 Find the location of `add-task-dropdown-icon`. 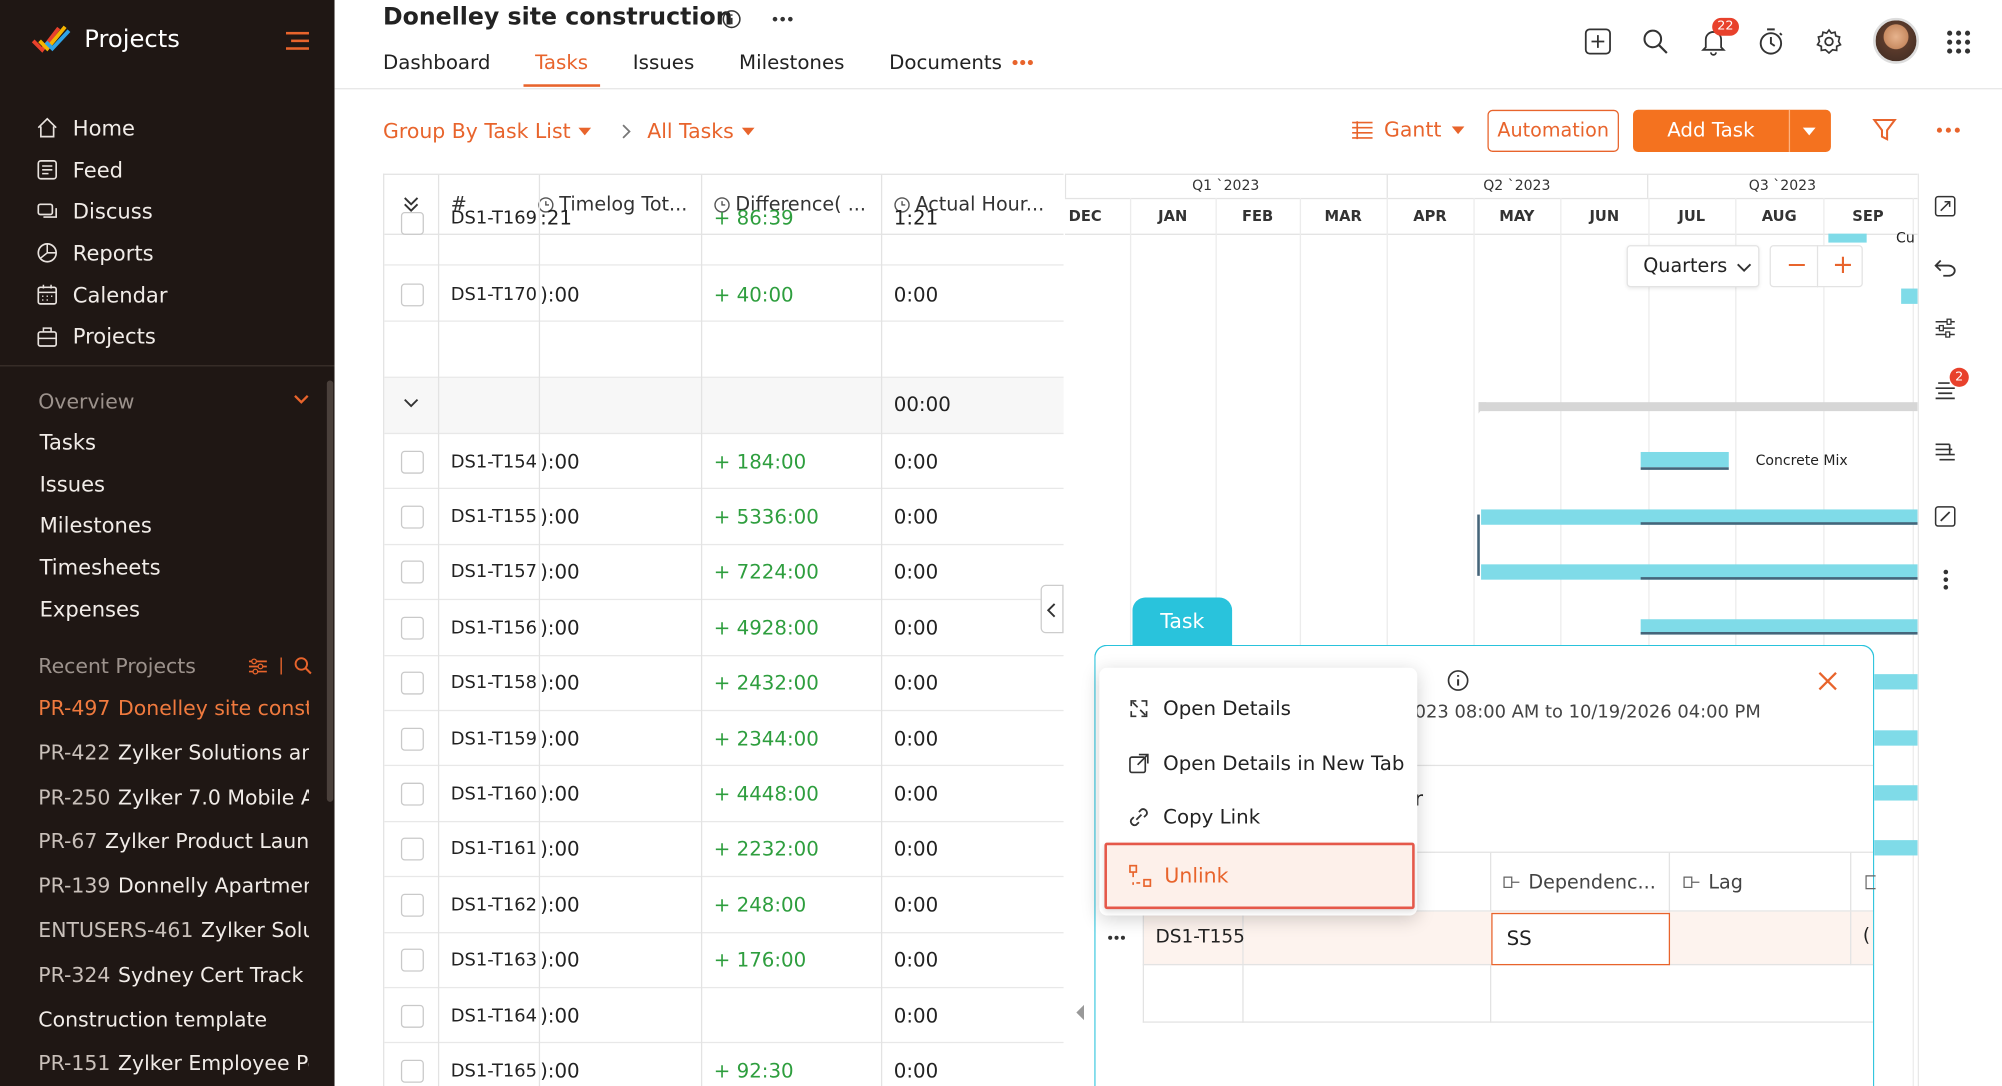

add-task-dropdown-icon is located at coordinates (1809, 131).